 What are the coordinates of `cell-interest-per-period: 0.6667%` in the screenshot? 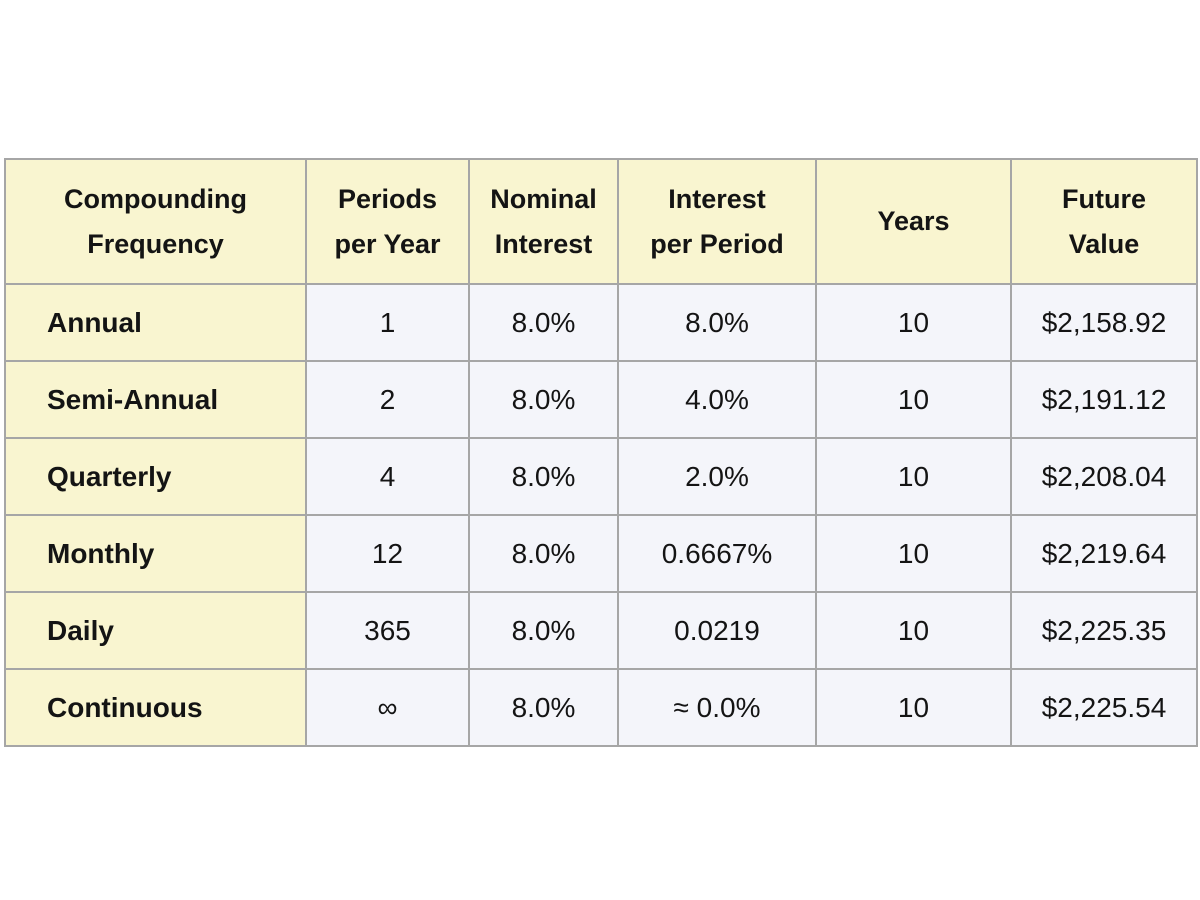 It's located at (717, 553).